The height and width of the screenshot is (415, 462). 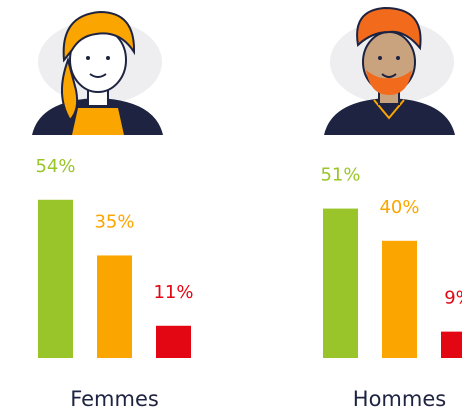 What do you see at coordinates (453, 298) in the screenshot?
I see `value-label: 9%` at bounding box center [453, 298].